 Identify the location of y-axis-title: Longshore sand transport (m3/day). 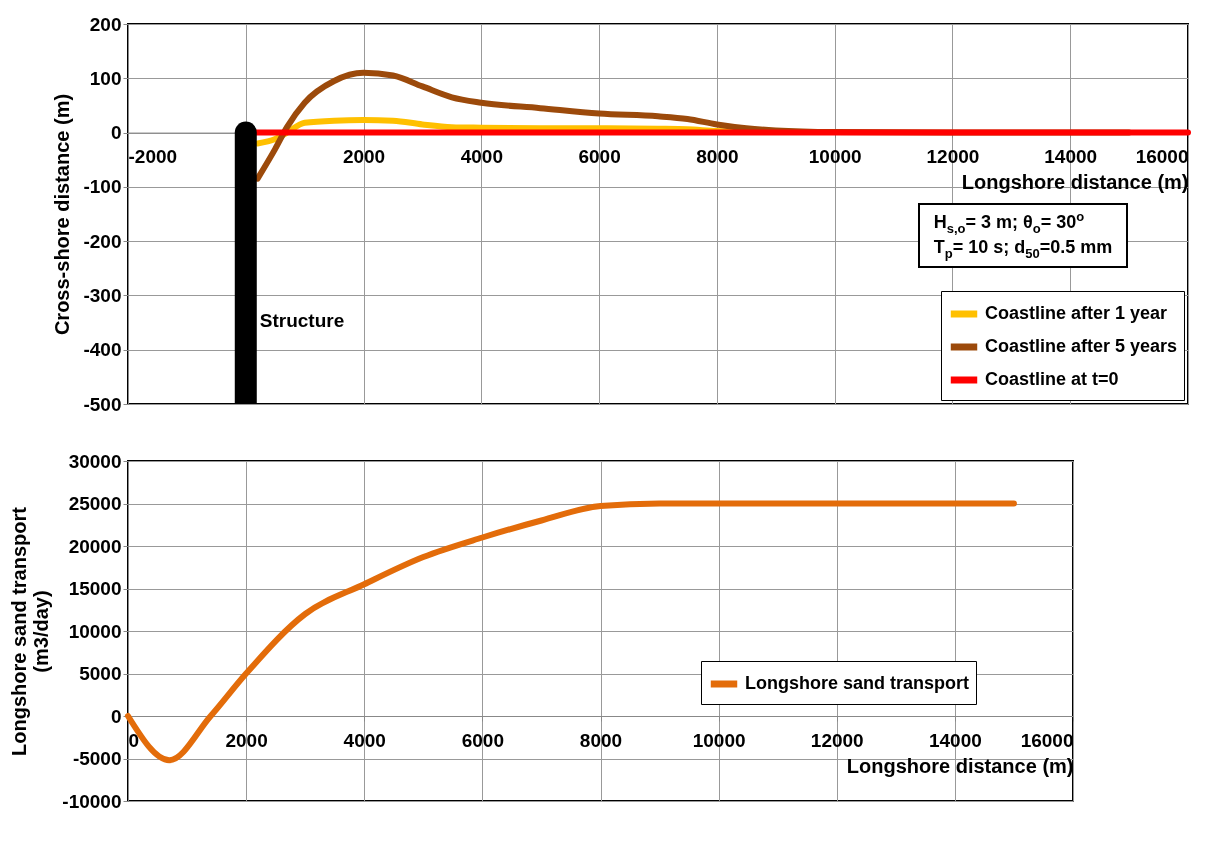
(30, 631).